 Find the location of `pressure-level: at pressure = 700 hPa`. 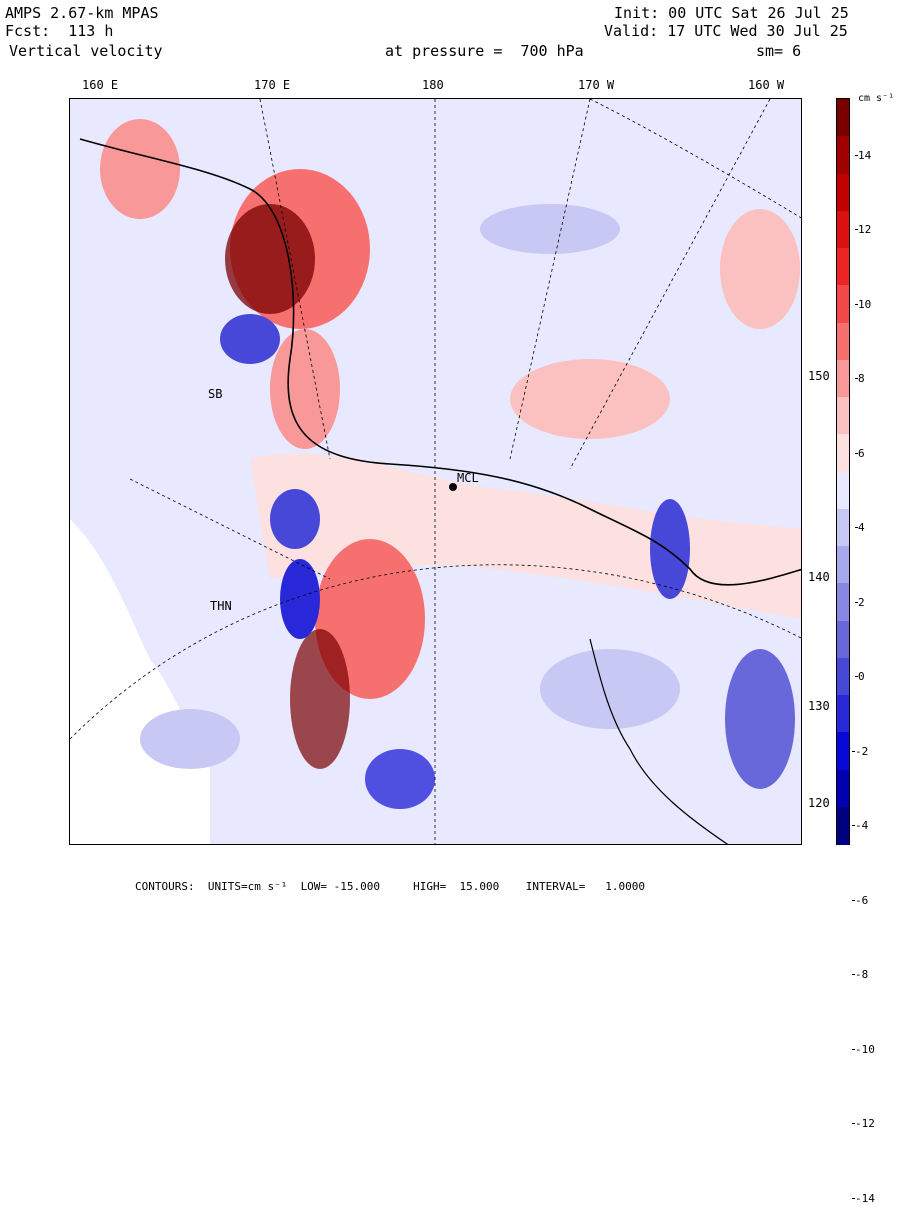

pressure-level: at pressure = 700 hPa is located at coordinates (484, 51).